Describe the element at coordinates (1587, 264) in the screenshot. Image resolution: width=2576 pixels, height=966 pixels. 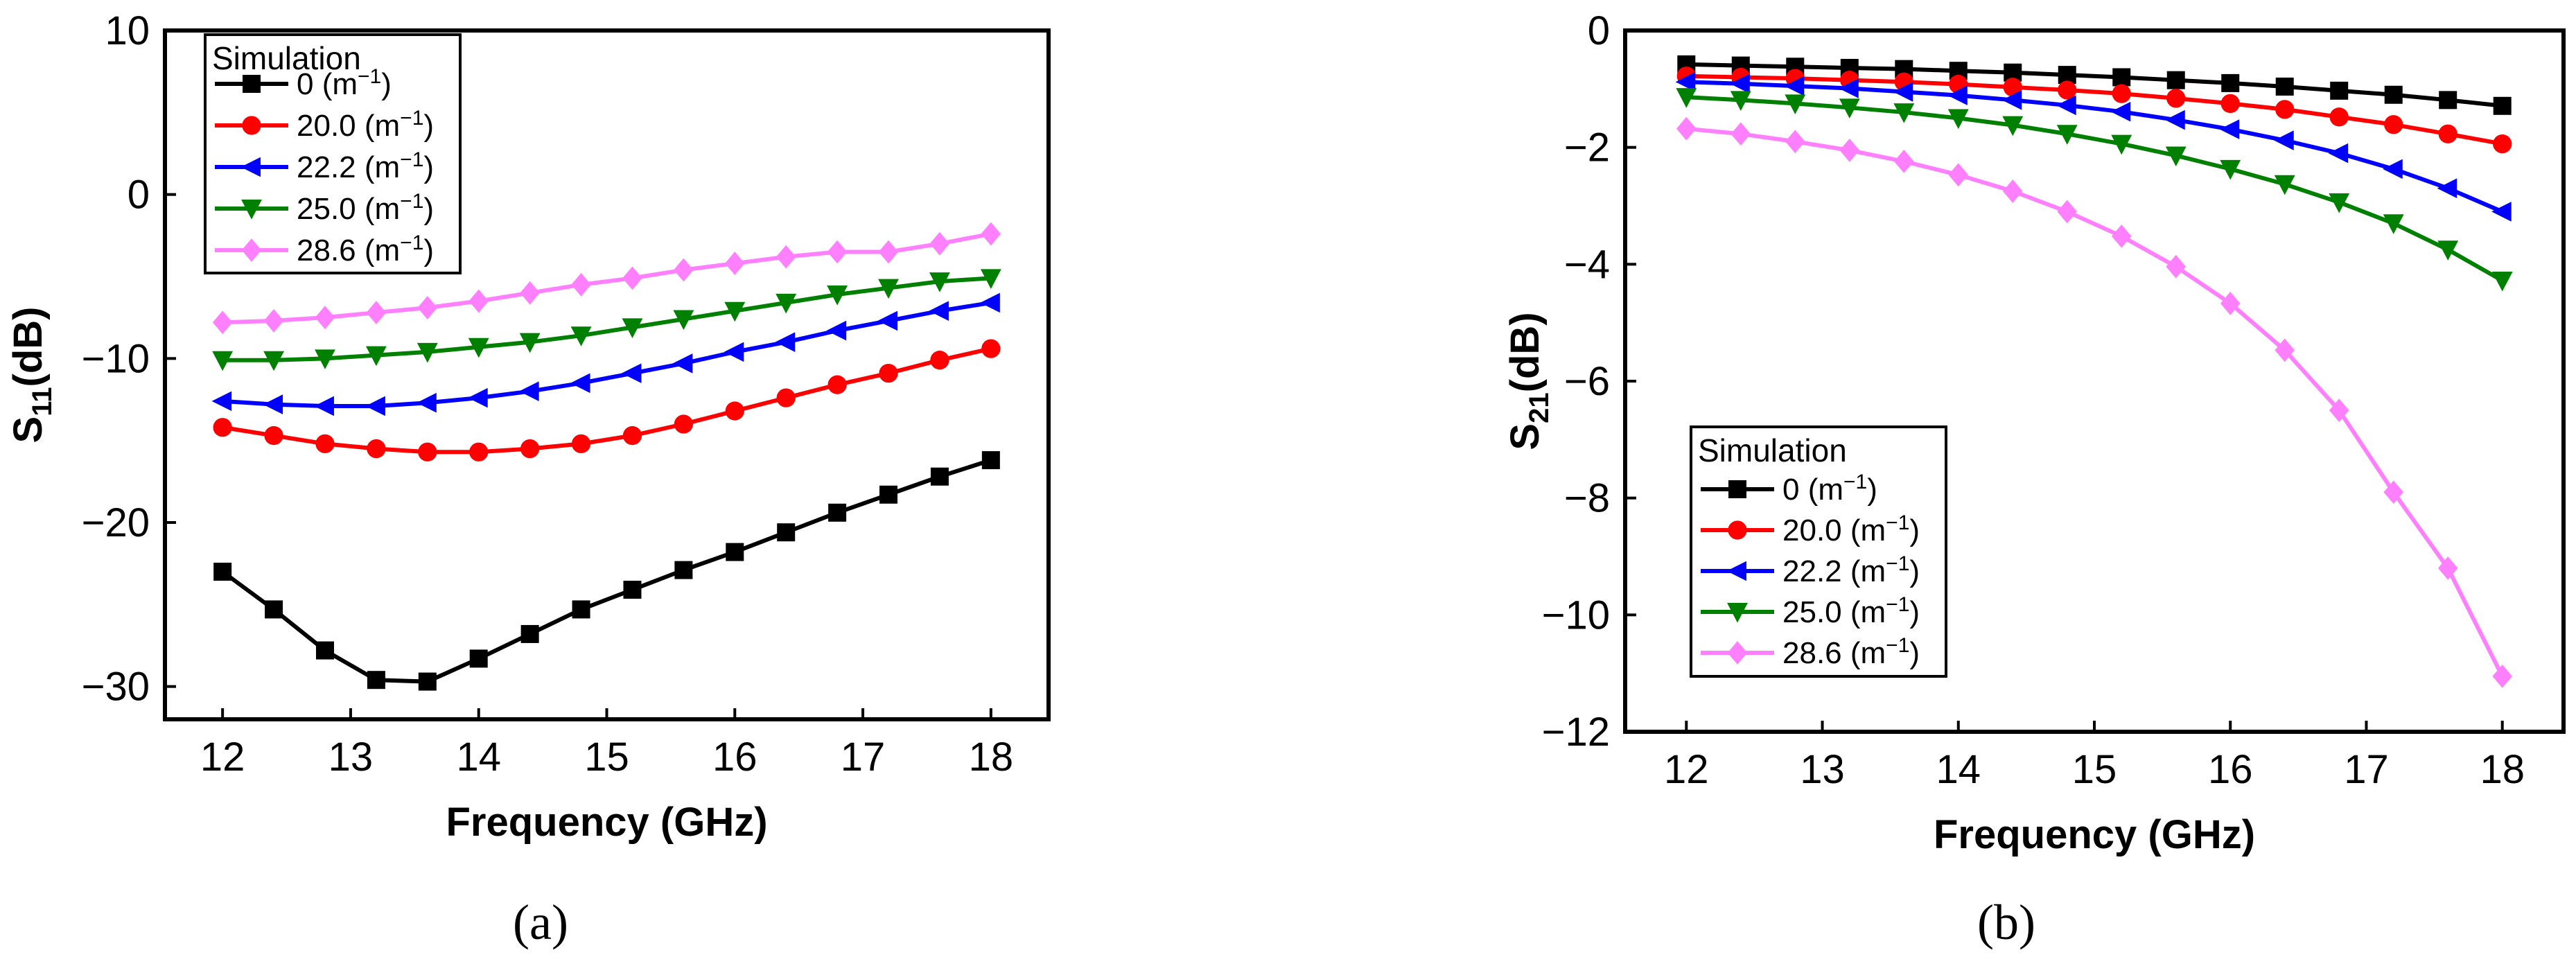
I see `y-tick-label: −4` at that location.